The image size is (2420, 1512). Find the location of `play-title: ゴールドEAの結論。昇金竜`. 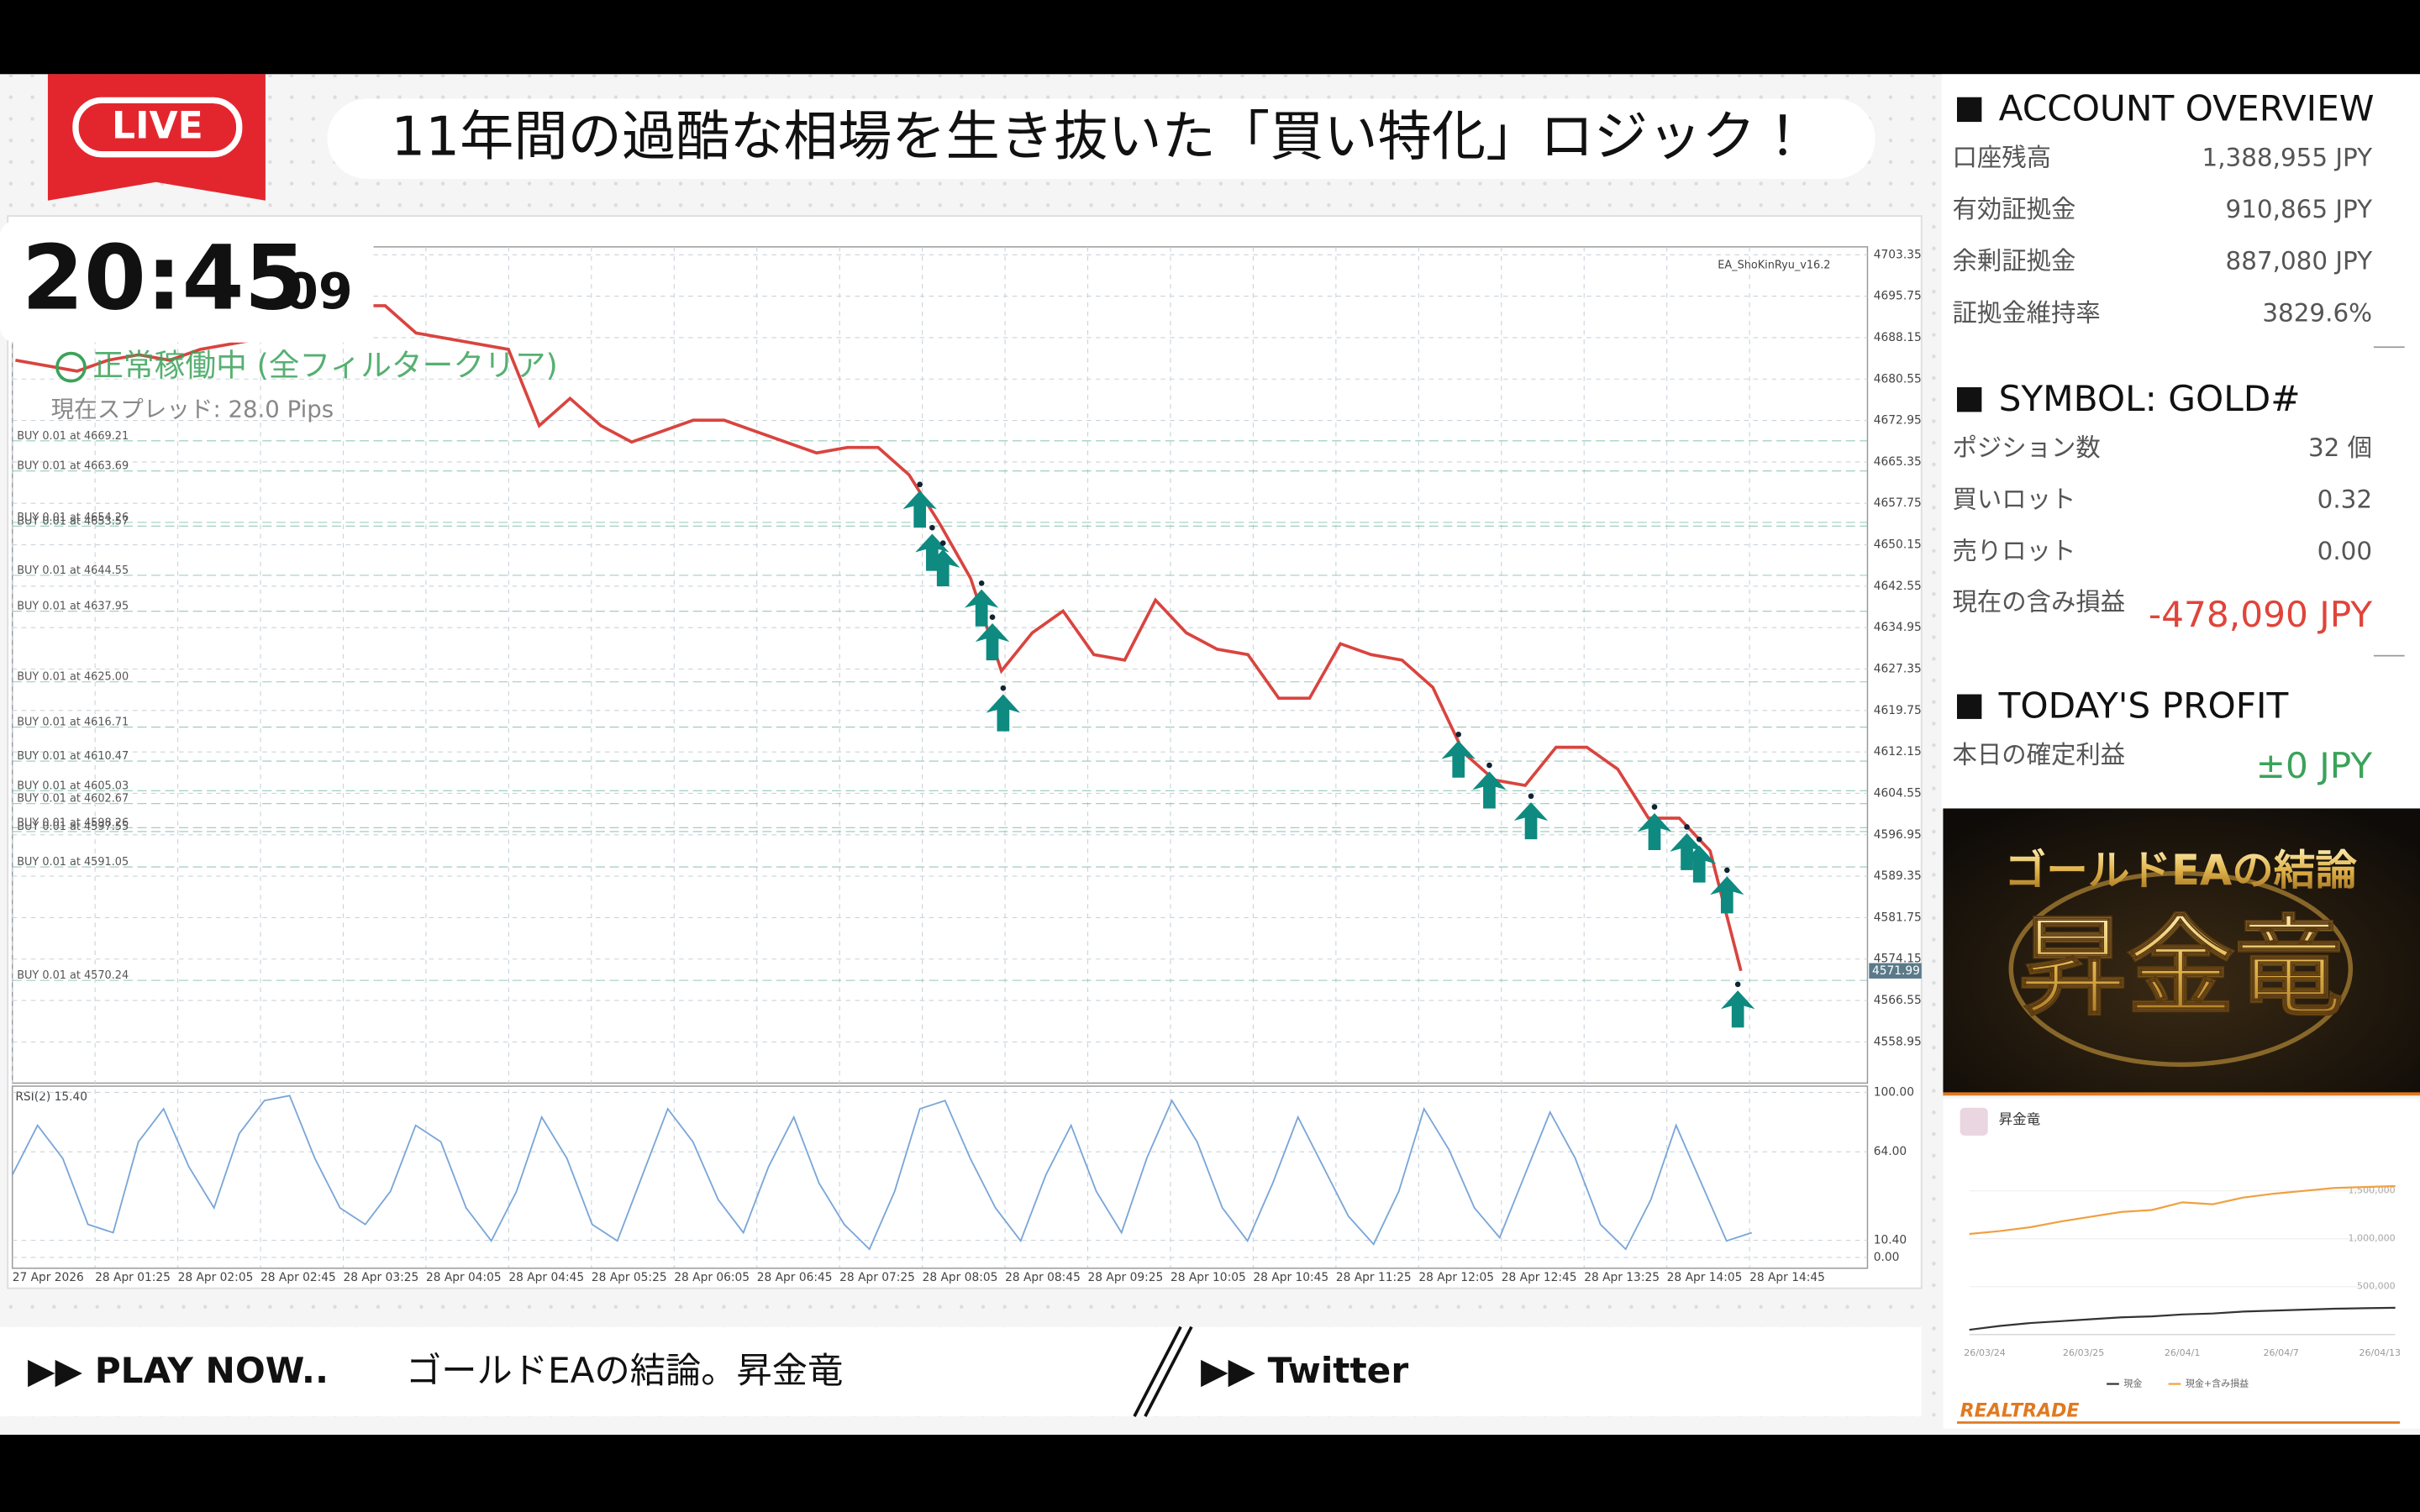

play-title: ゴールドEAの結論。昇金竜 is located at coordinates (624, 1370).